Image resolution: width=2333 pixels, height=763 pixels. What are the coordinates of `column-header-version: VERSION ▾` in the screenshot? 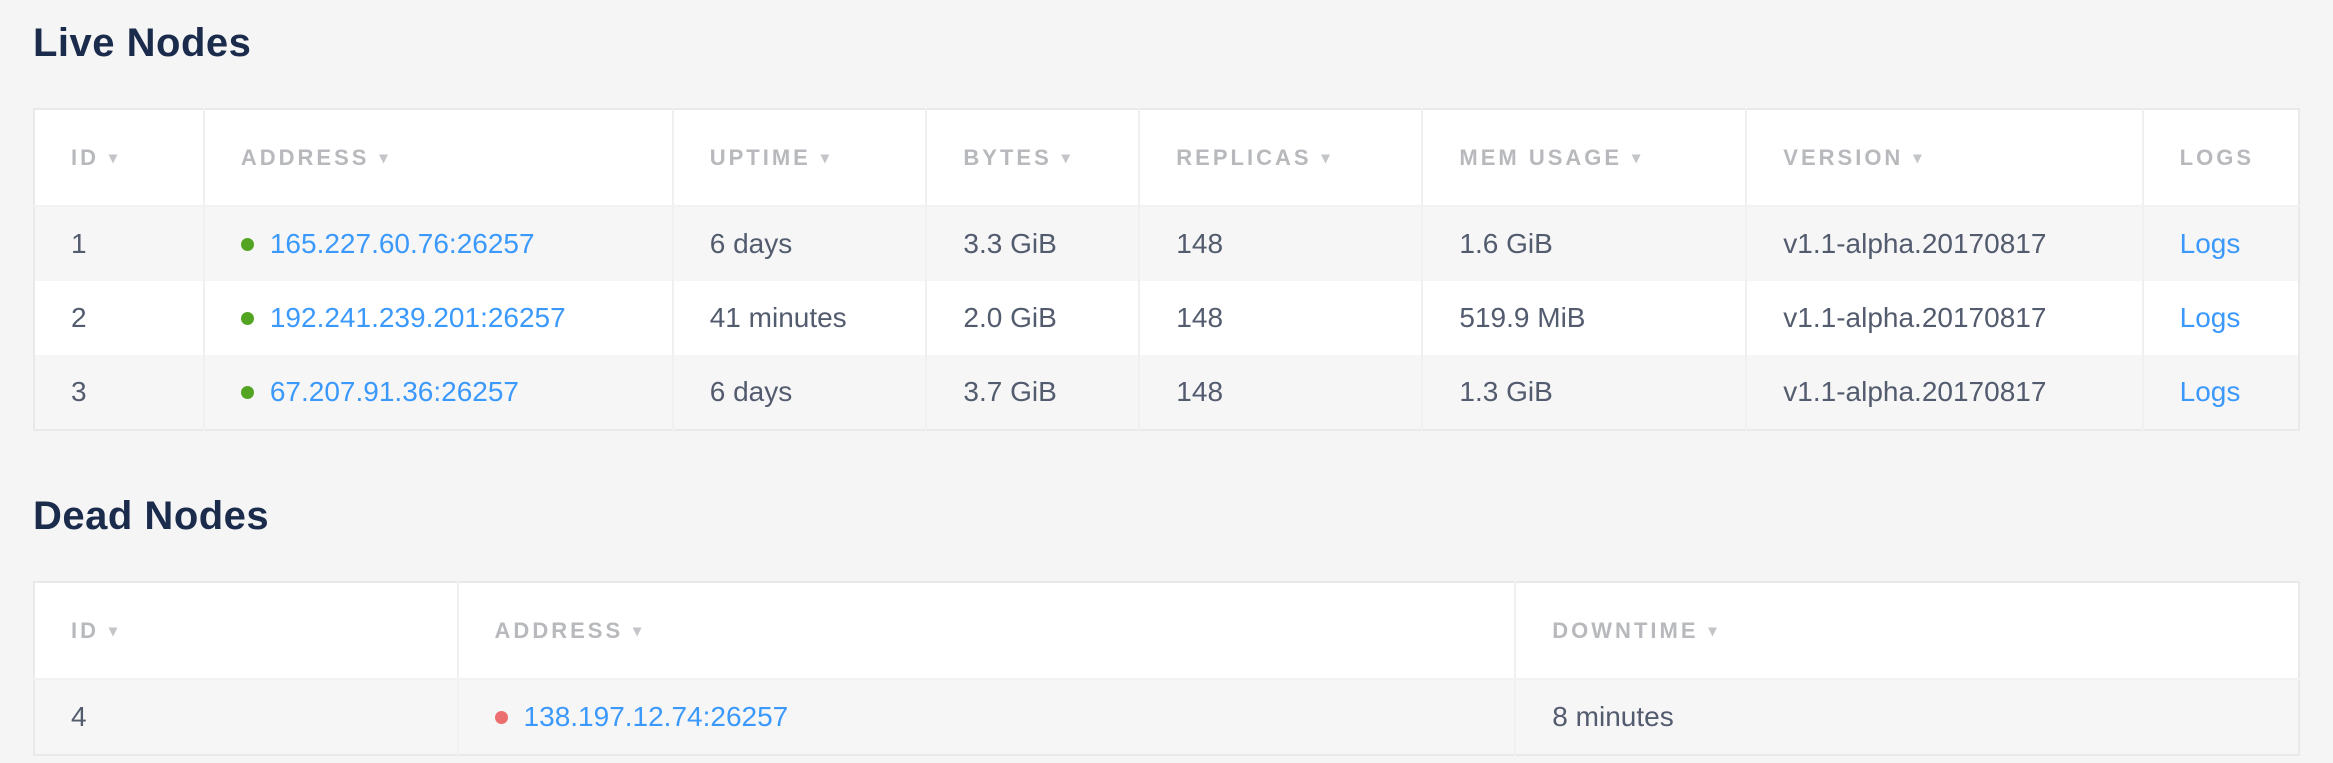 It's located at (1945, 158).